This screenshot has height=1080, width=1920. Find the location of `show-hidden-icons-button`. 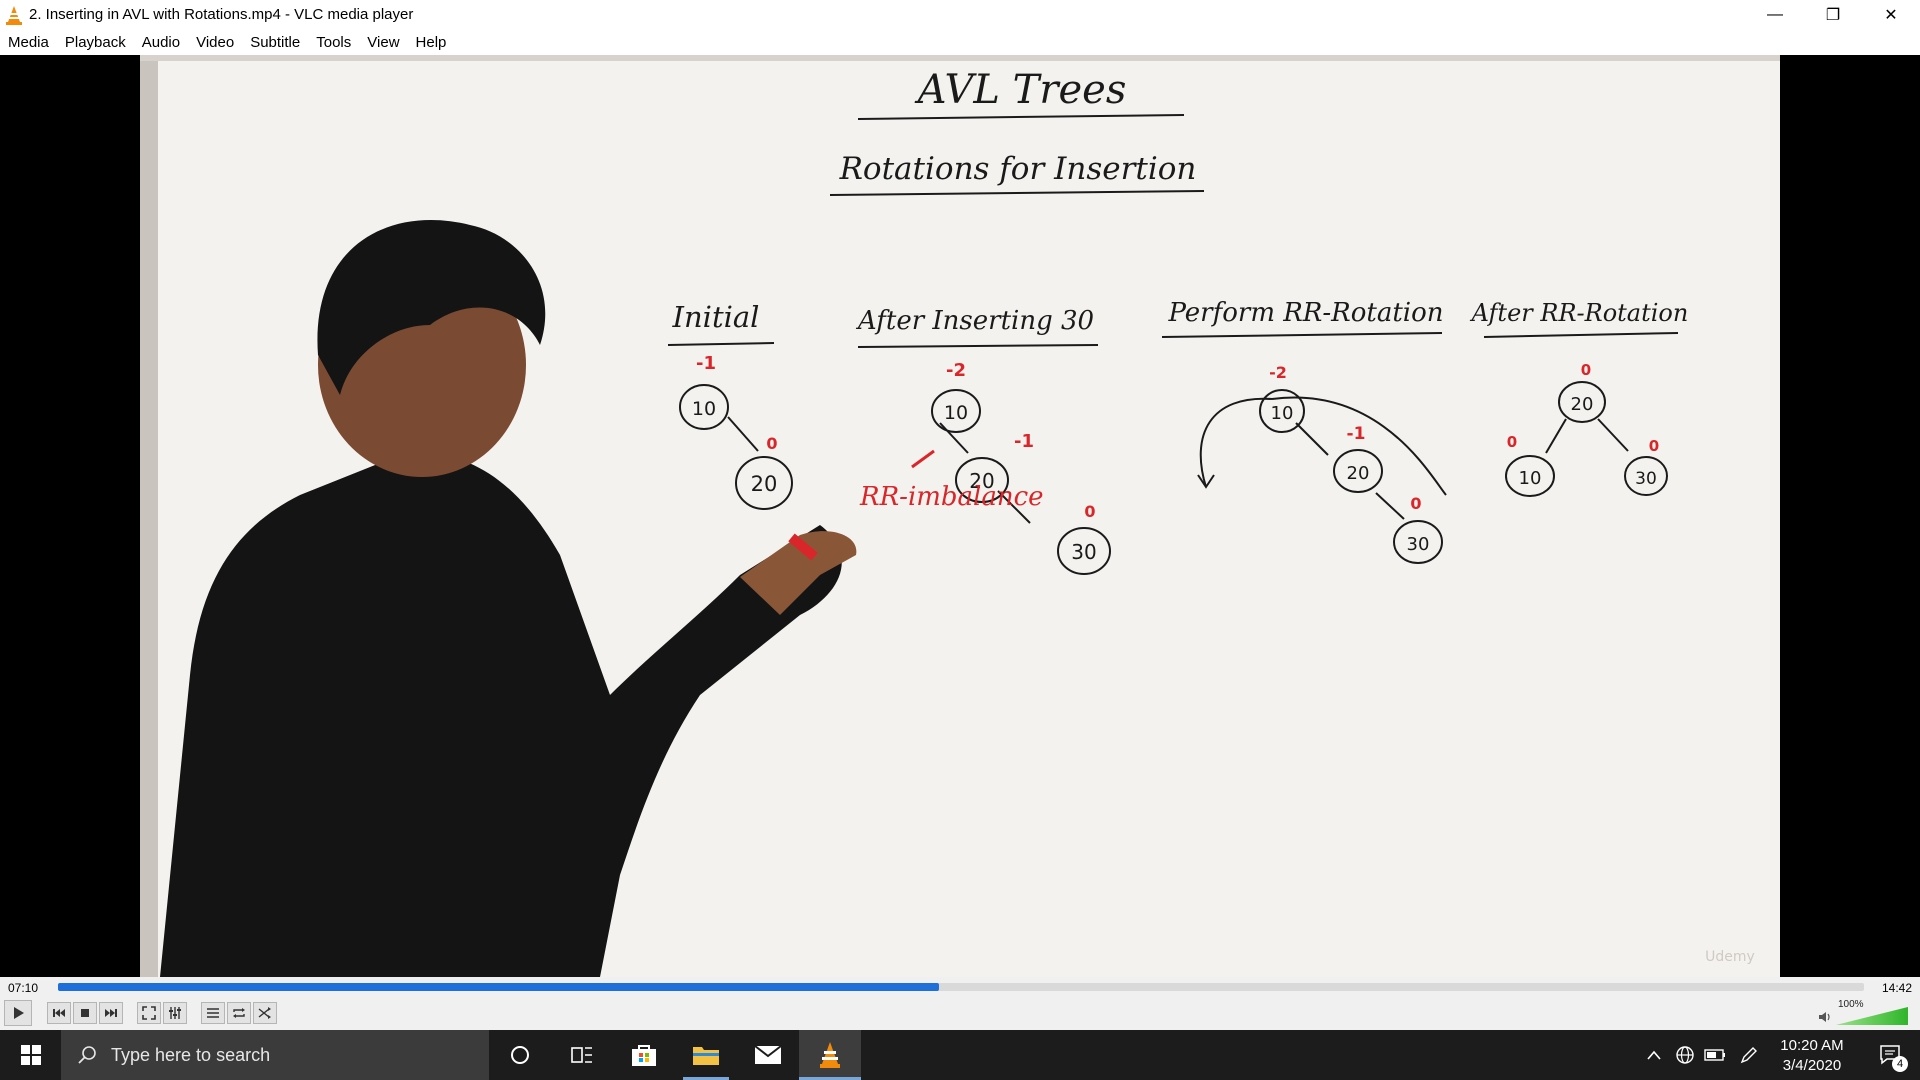

show-hidden-icons-button is located at coordinates (1654, 1055).